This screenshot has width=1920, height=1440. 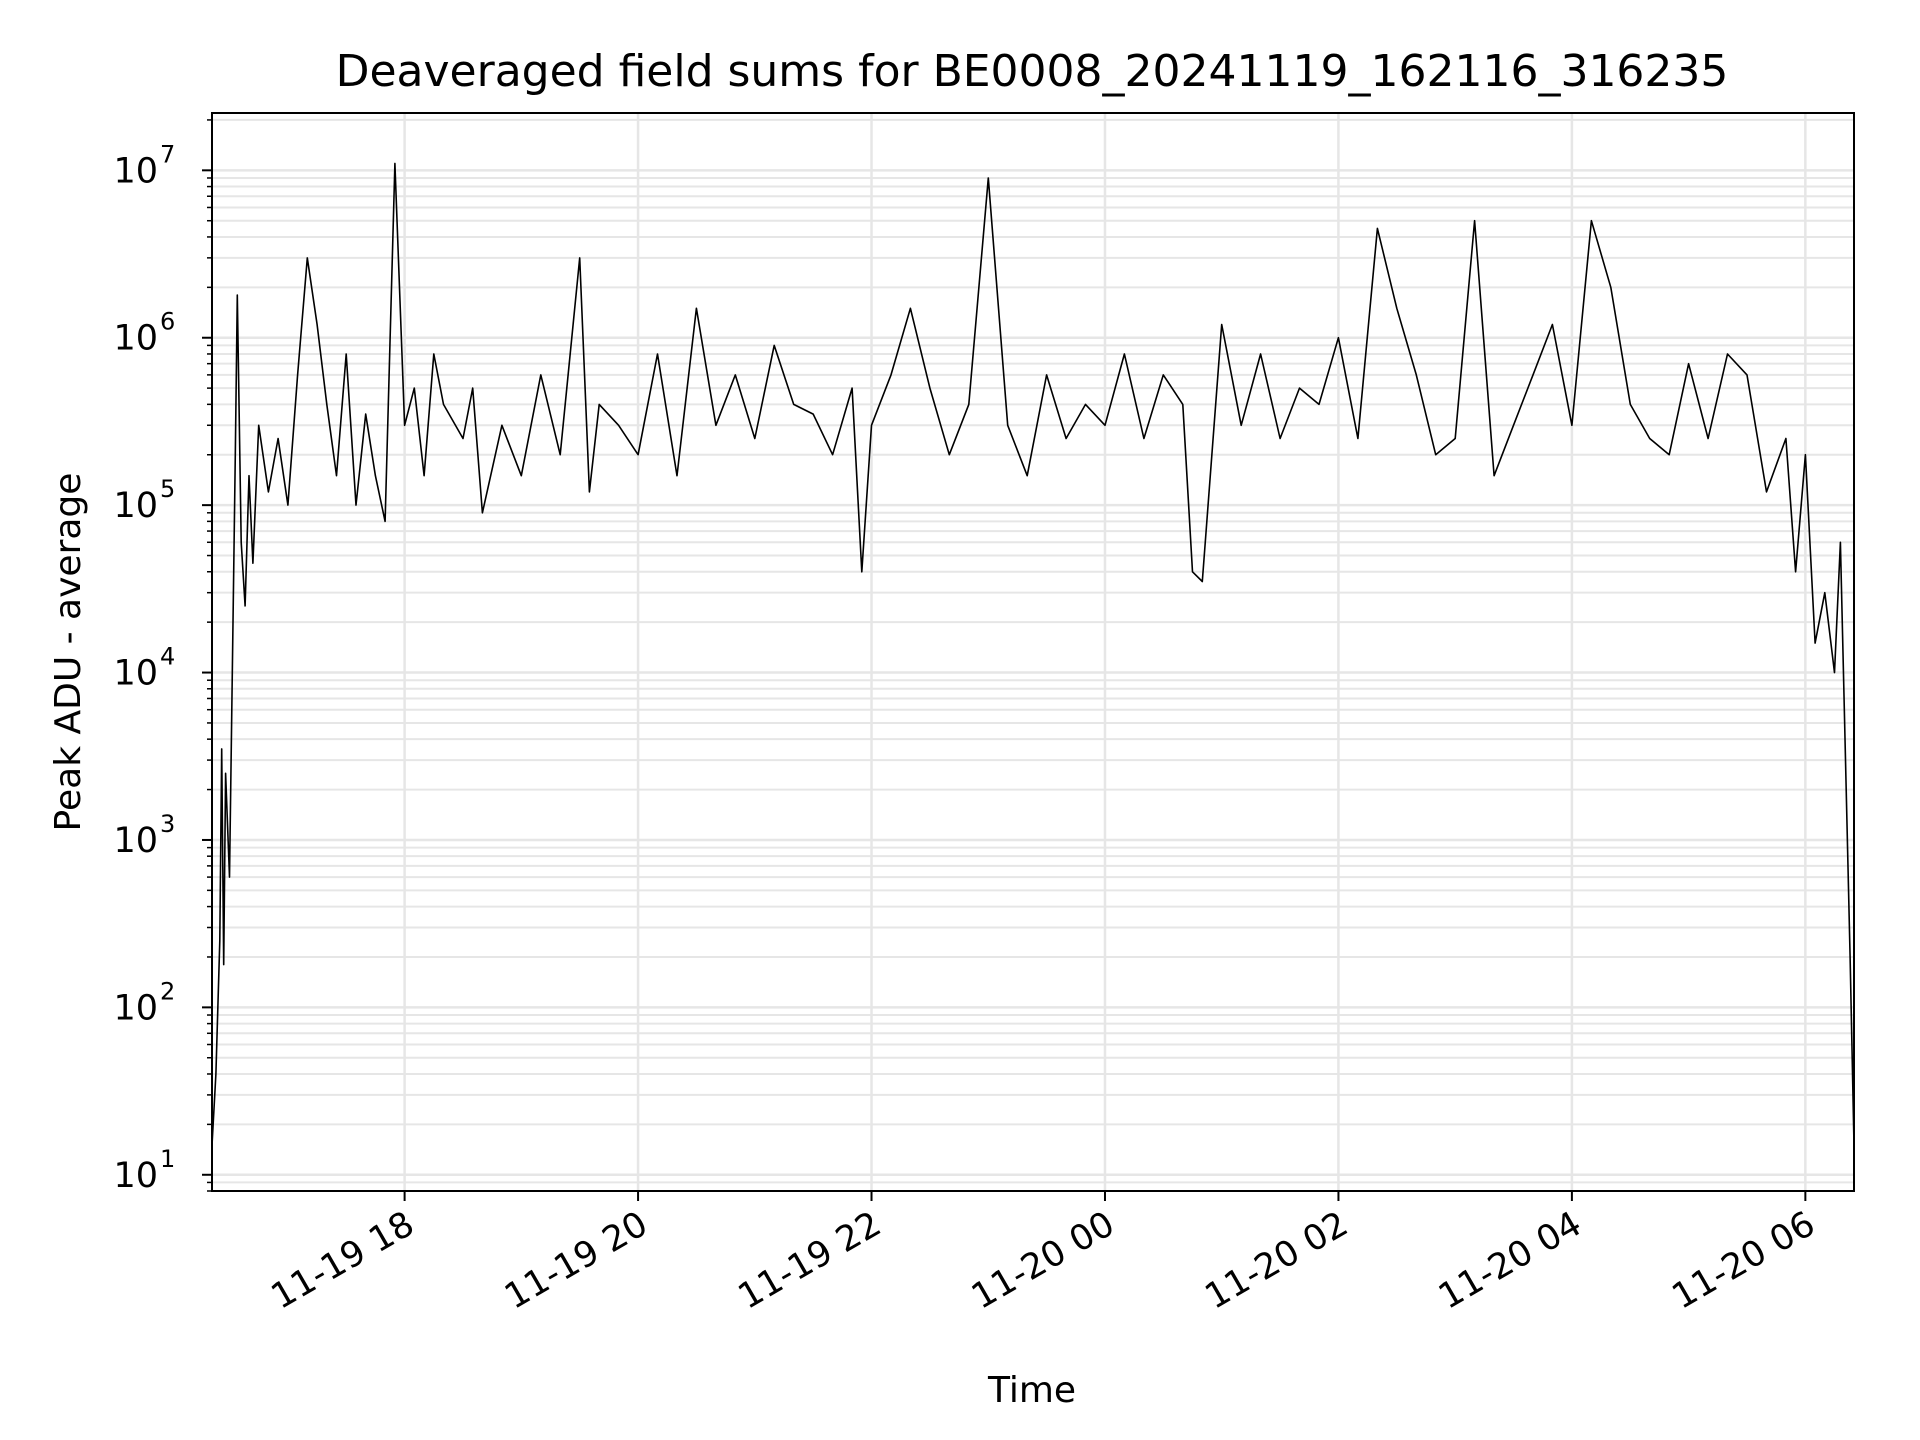 I want to click on y-tick-label: 10 1, so click(x=144, y=1170).